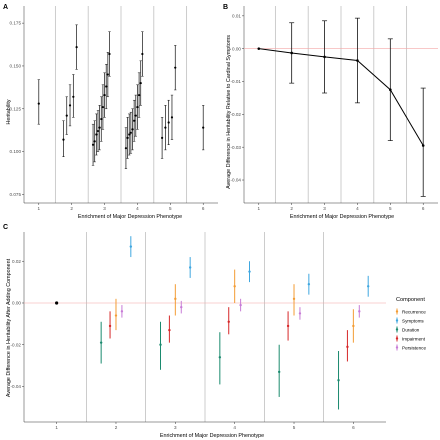 The height and width of the screenshot is (440, 440). What do you see at coordinates (397, 329) in the screenshot?
I see `legend-swatch-duration` at bounding box center [397, 329].